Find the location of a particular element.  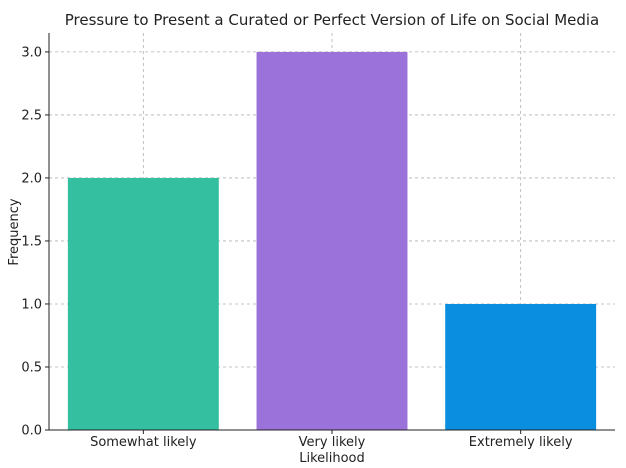

x-tick-label: Extremely likely is located at coordinates (521, 442).